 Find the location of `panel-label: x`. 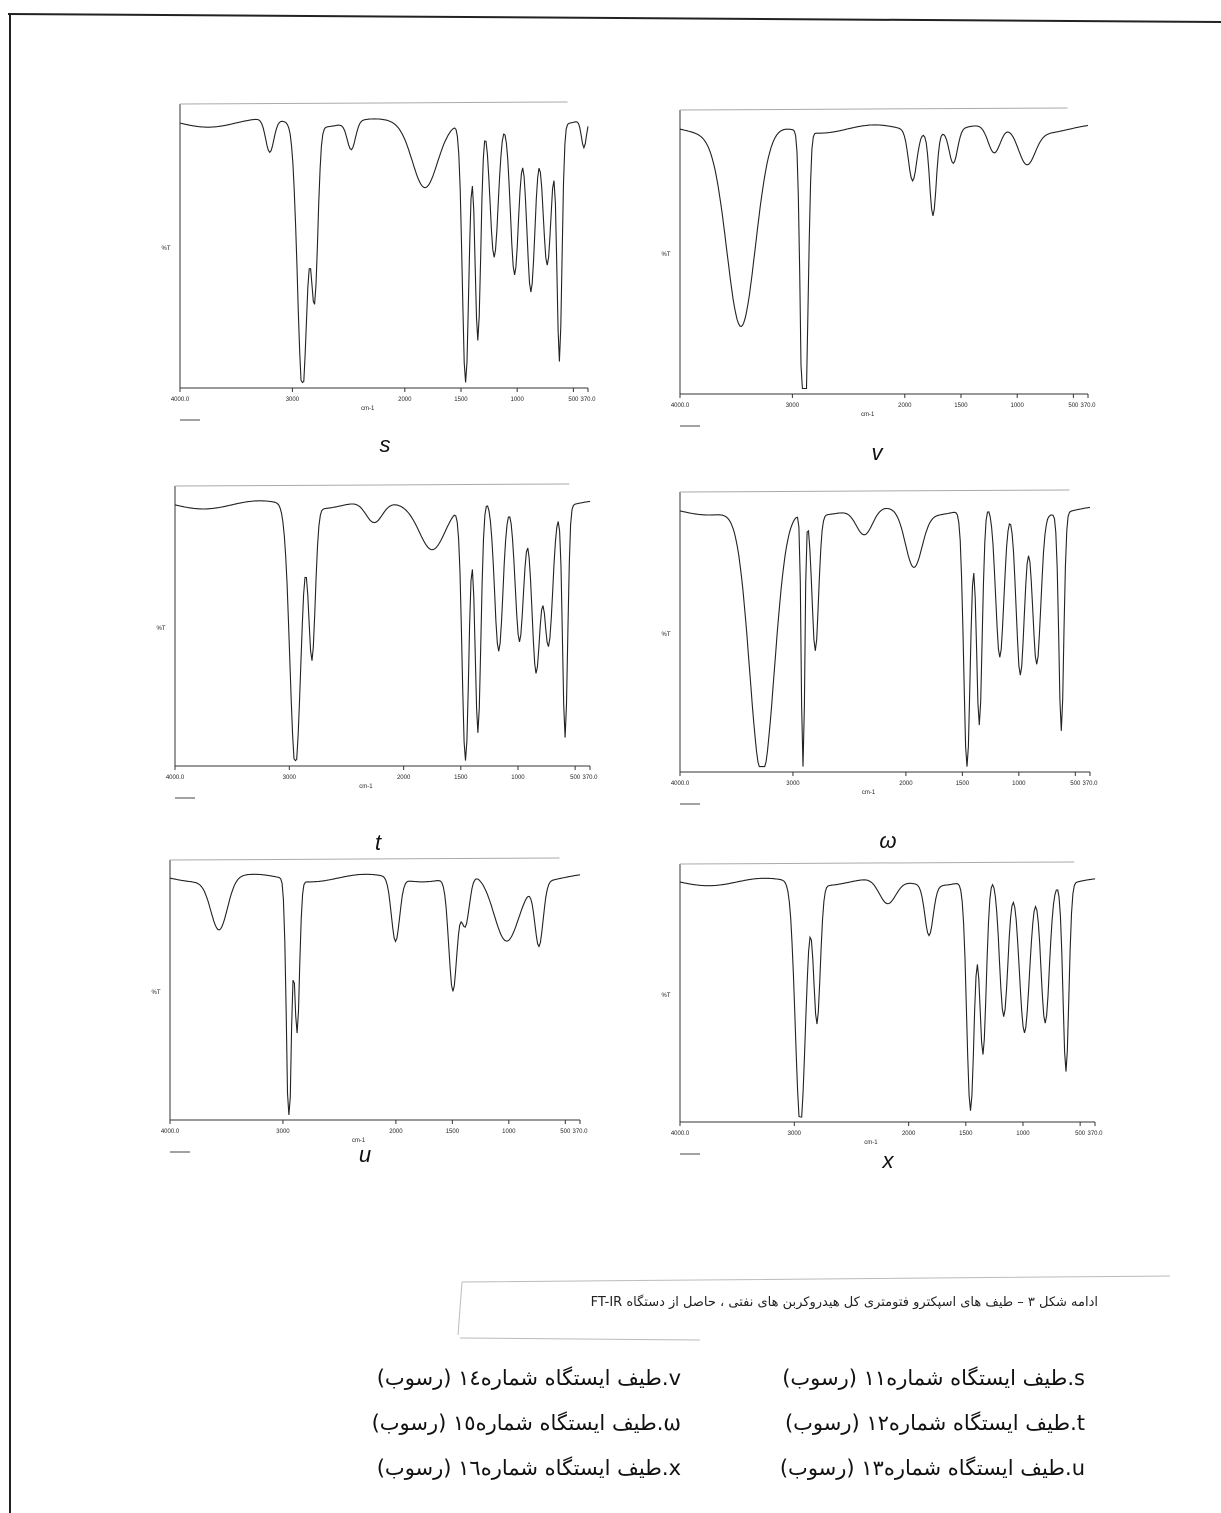

panel-label: x is located at coordinates (888, 1160).